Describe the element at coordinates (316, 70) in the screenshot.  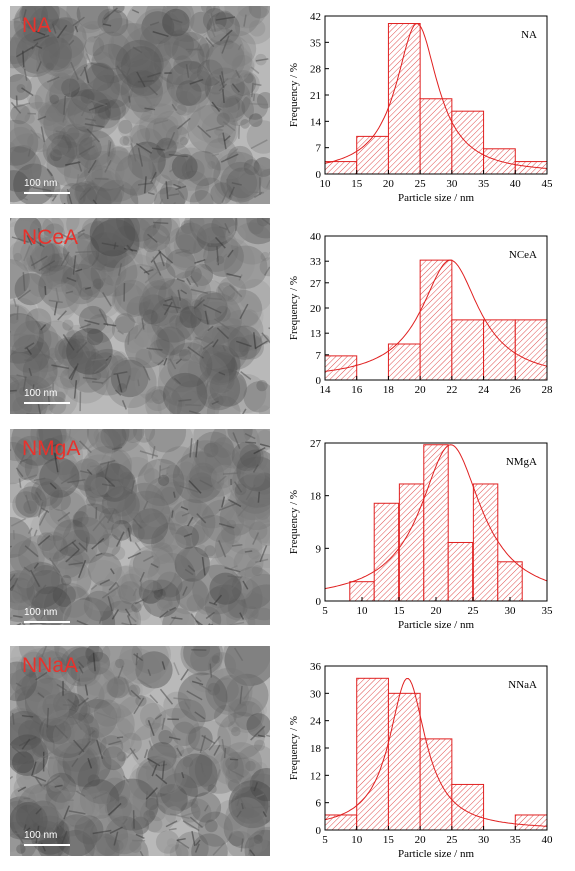
I see `y-tick-label: 28` at that location.